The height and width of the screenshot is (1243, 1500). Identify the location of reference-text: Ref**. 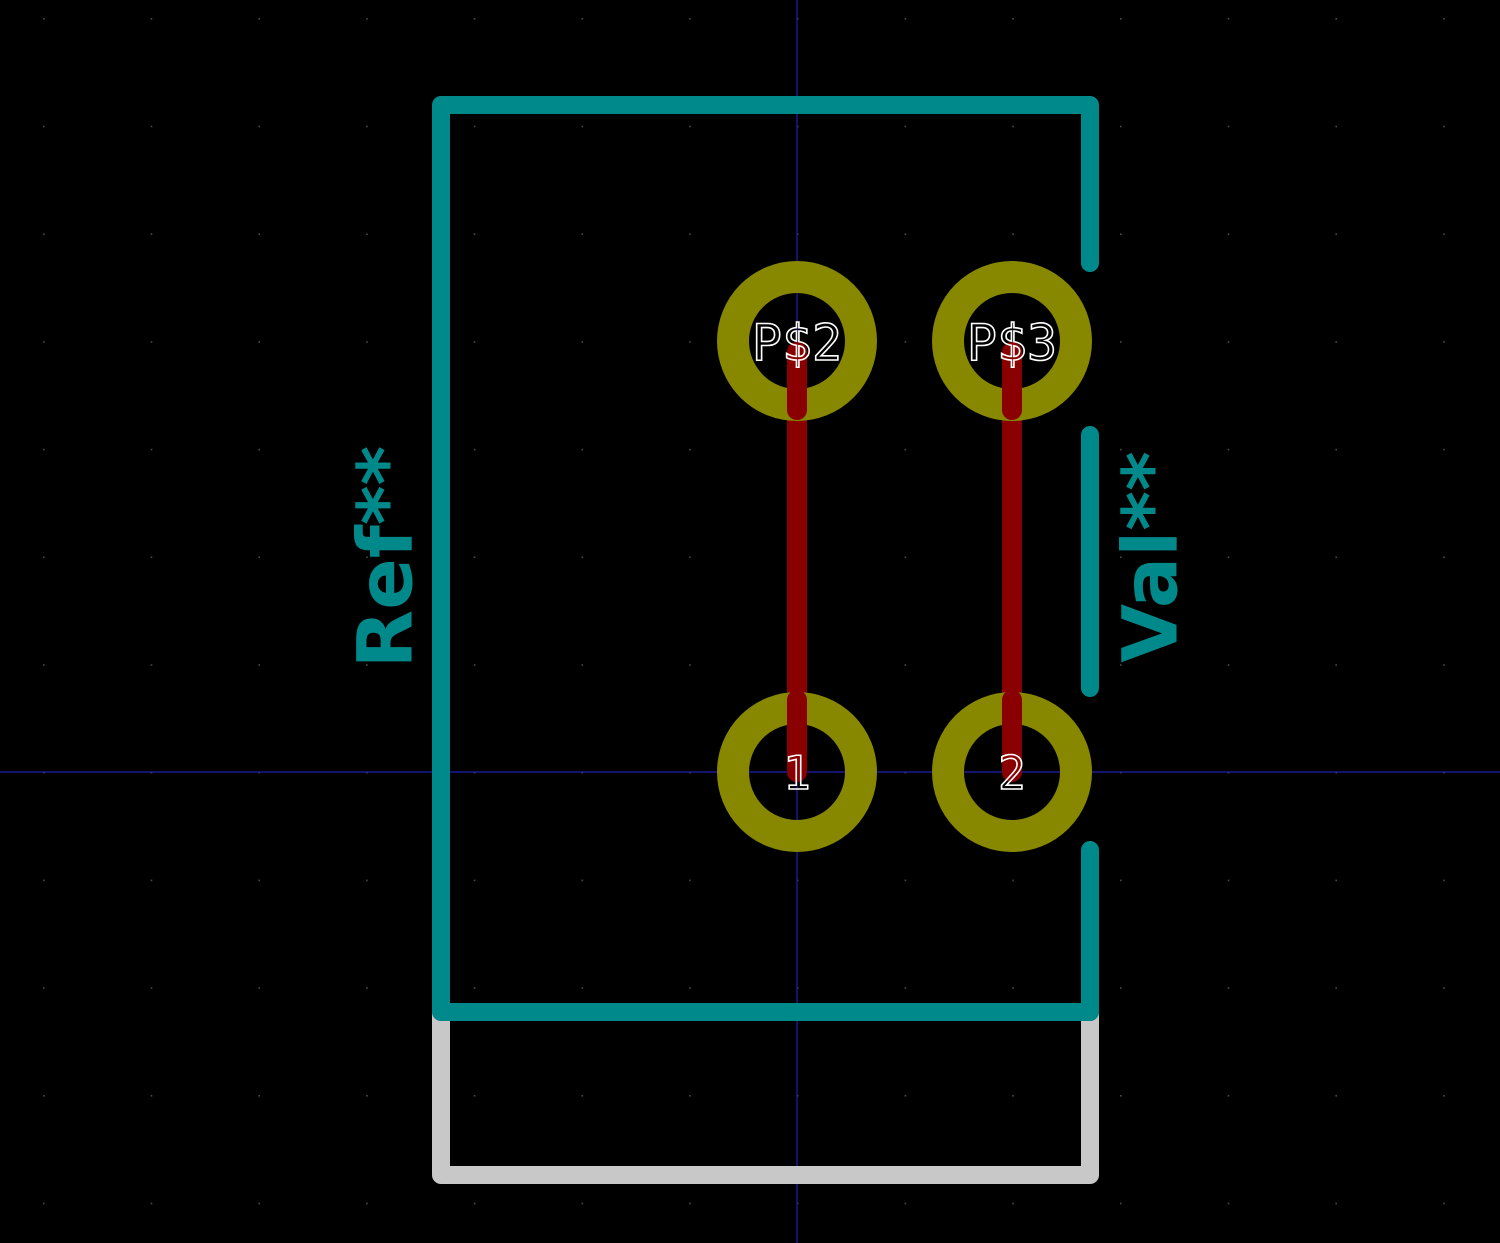
(385, 557).